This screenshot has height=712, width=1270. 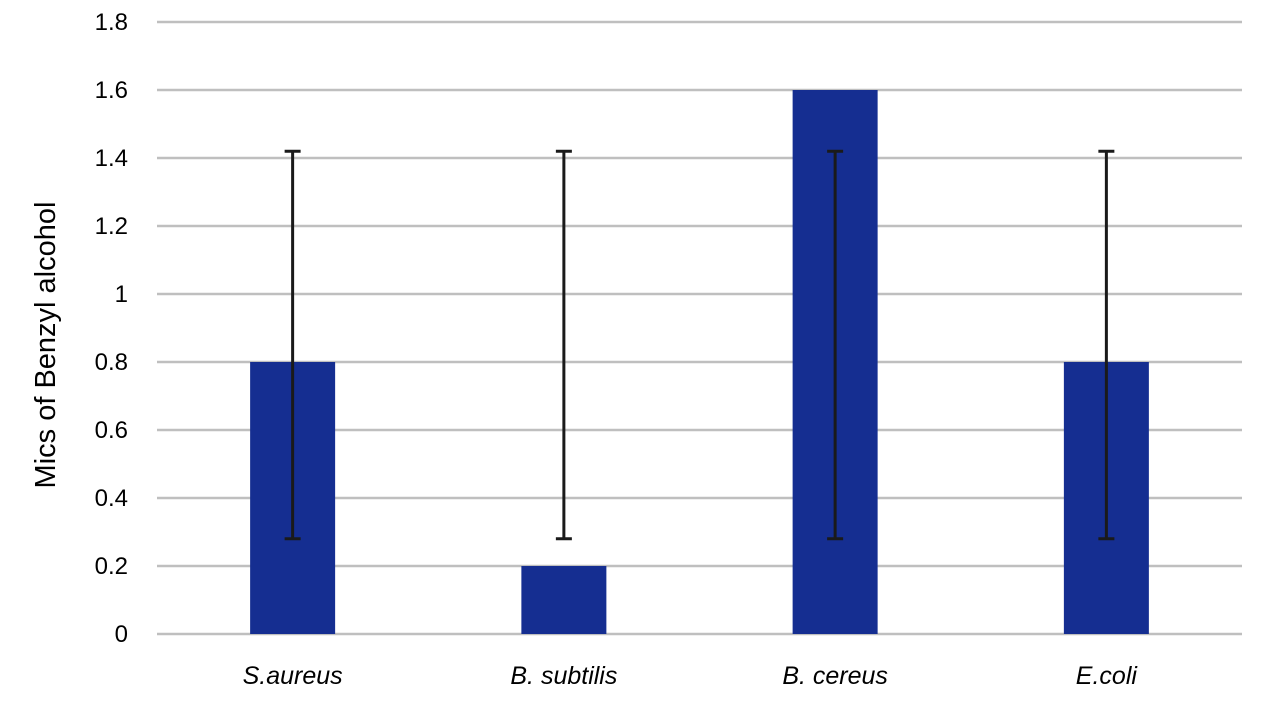 What do you see at coordinates (111, 498) in the screenshot?
I see `y-tick-label: 0.4` at bounding box center [111, 498].